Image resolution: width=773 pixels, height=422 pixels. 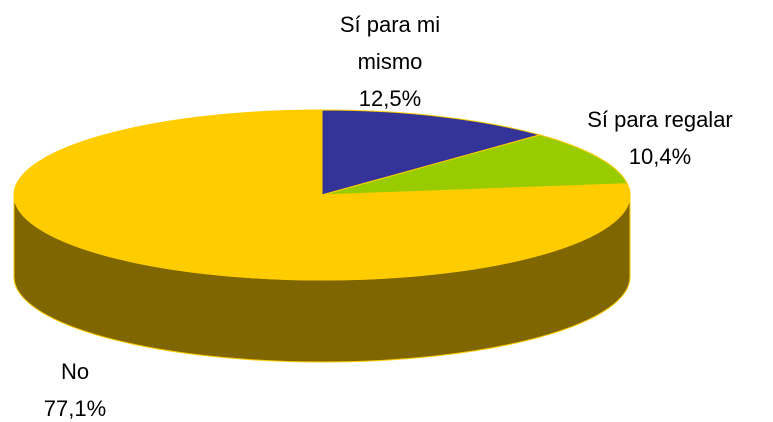 What do you see at coordinates (75, 371) in the screenshot?
I see `category-label: No` at bounding box center [75, 371].